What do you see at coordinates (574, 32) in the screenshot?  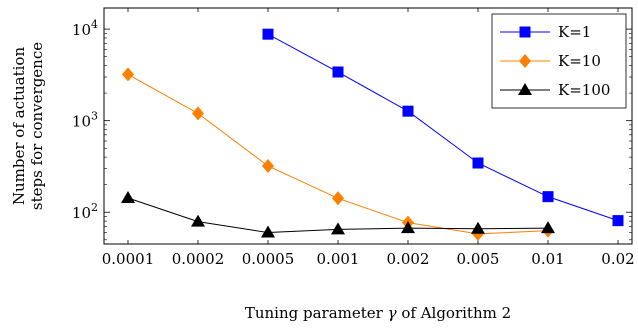 I see `legend-label: K=1` at bounding box center [574, 32].